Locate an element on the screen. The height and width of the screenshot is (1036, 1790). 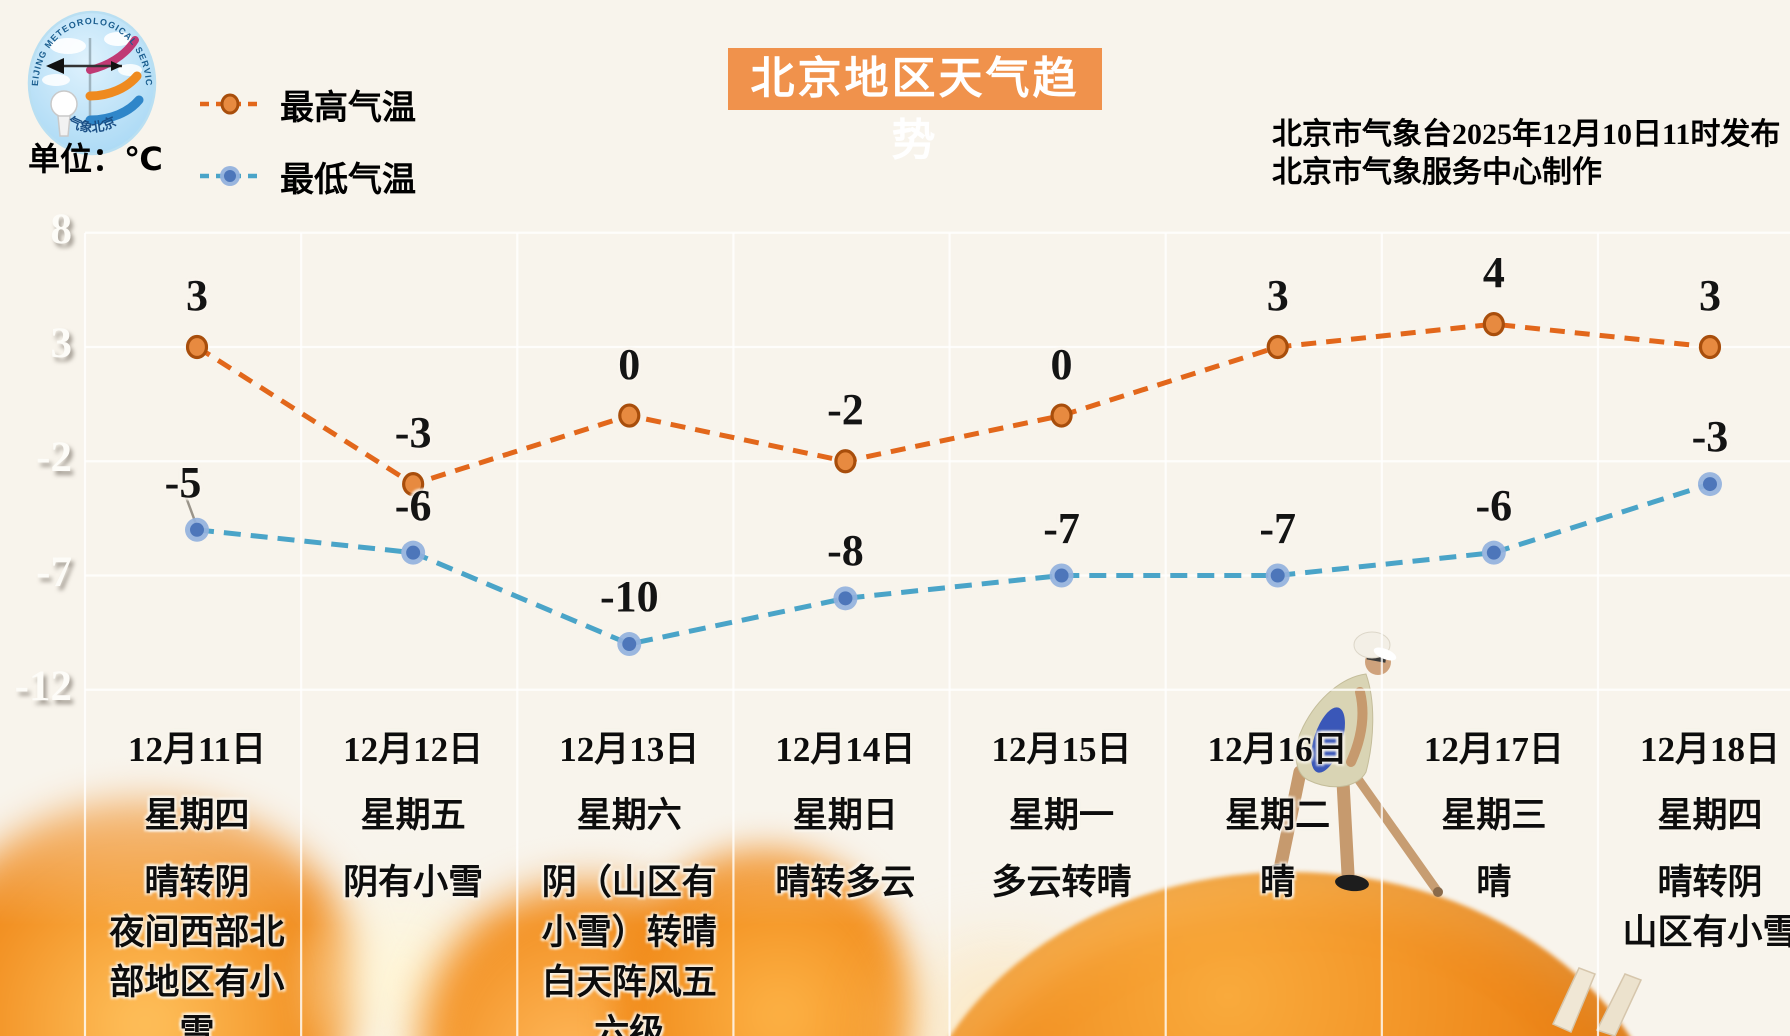
page-title: 北京地区天气趋势 is located at coordinates (915, 106).